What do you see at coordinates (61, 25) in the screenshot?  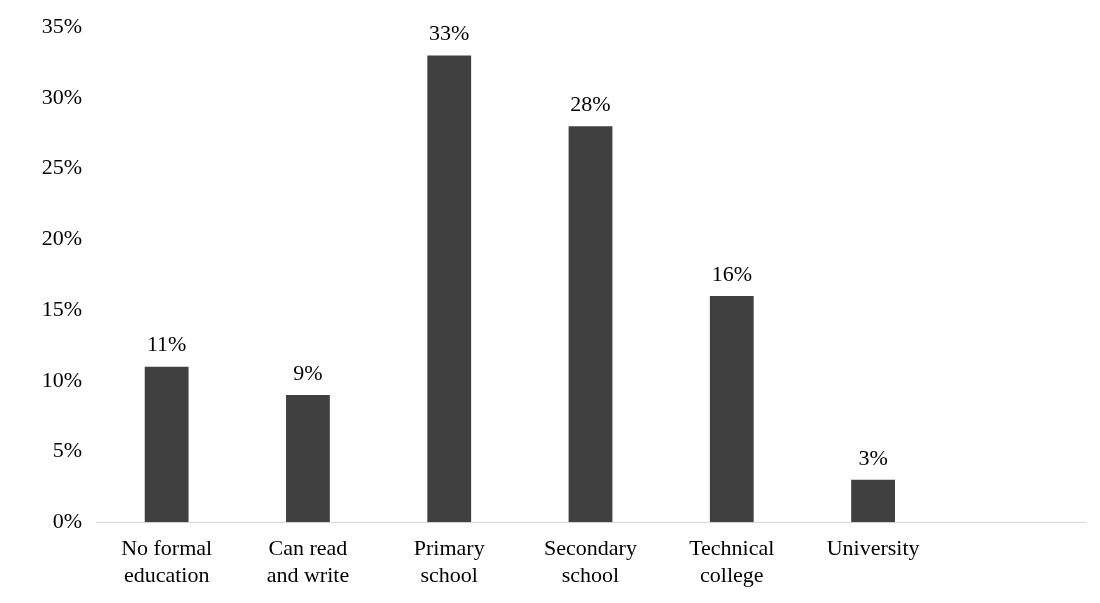 I see `y-tick-label: 35%` at bounding box center [61, 25].